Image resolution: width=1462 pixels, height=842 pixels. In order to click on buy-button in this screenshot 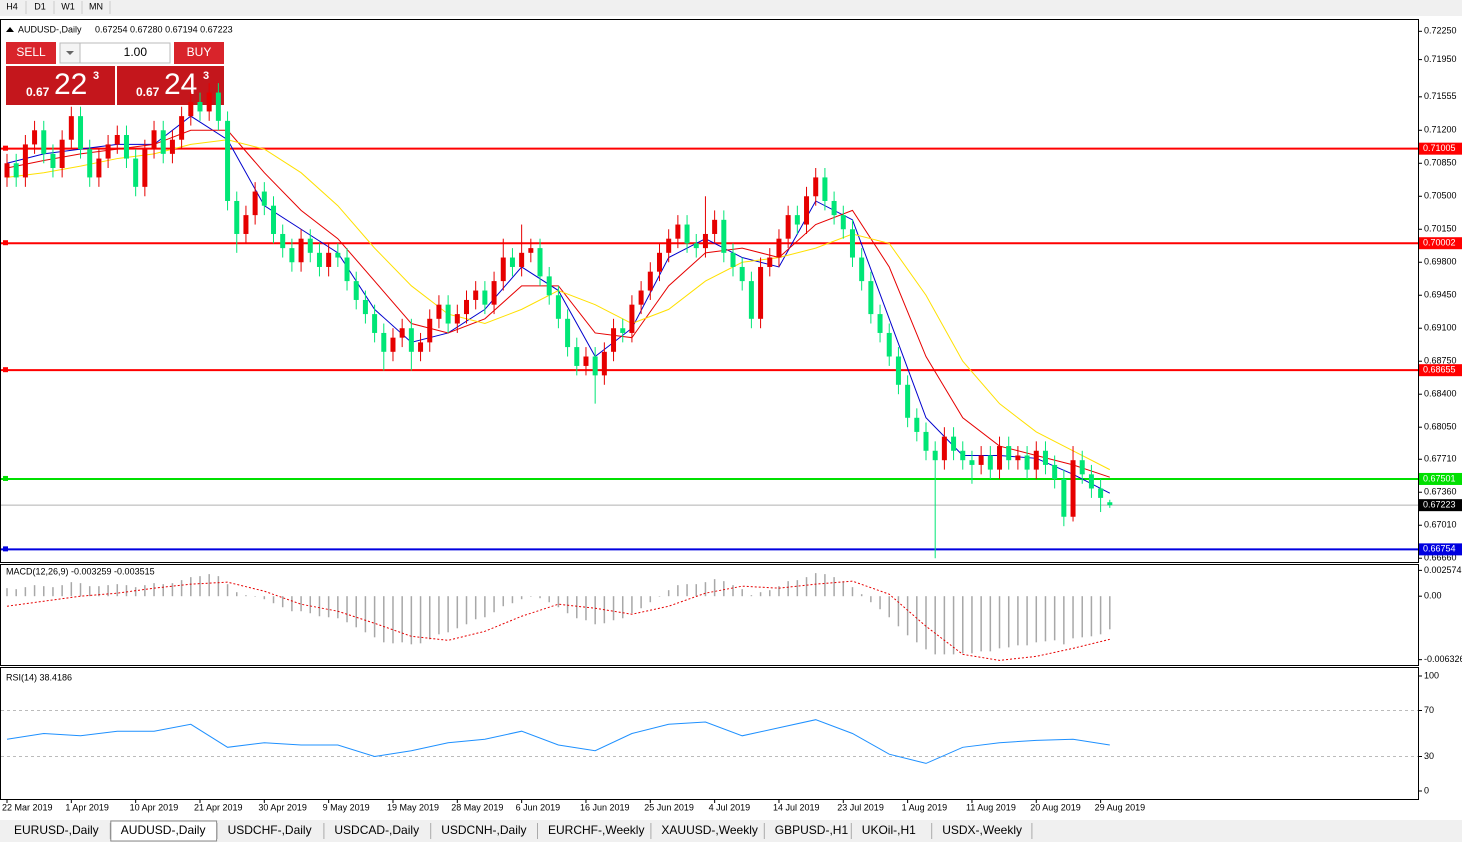, I will do `click(199, 53)`.